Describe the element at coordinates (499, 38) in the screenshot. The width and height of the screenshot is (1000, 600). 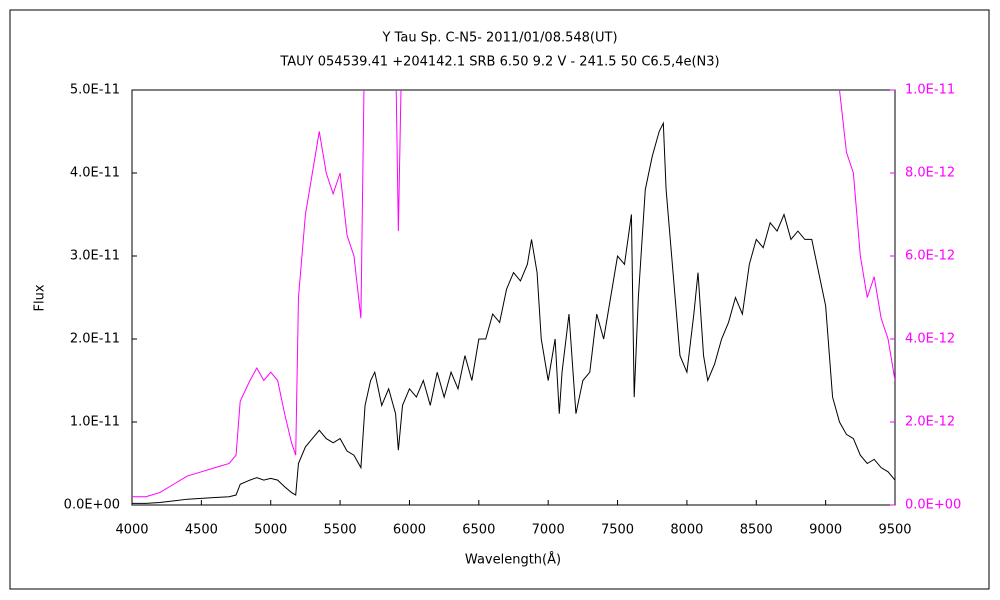
I see `chart-title: Y Tau Sp. C-N5- 2011/01/08.548(UT)` at that location.